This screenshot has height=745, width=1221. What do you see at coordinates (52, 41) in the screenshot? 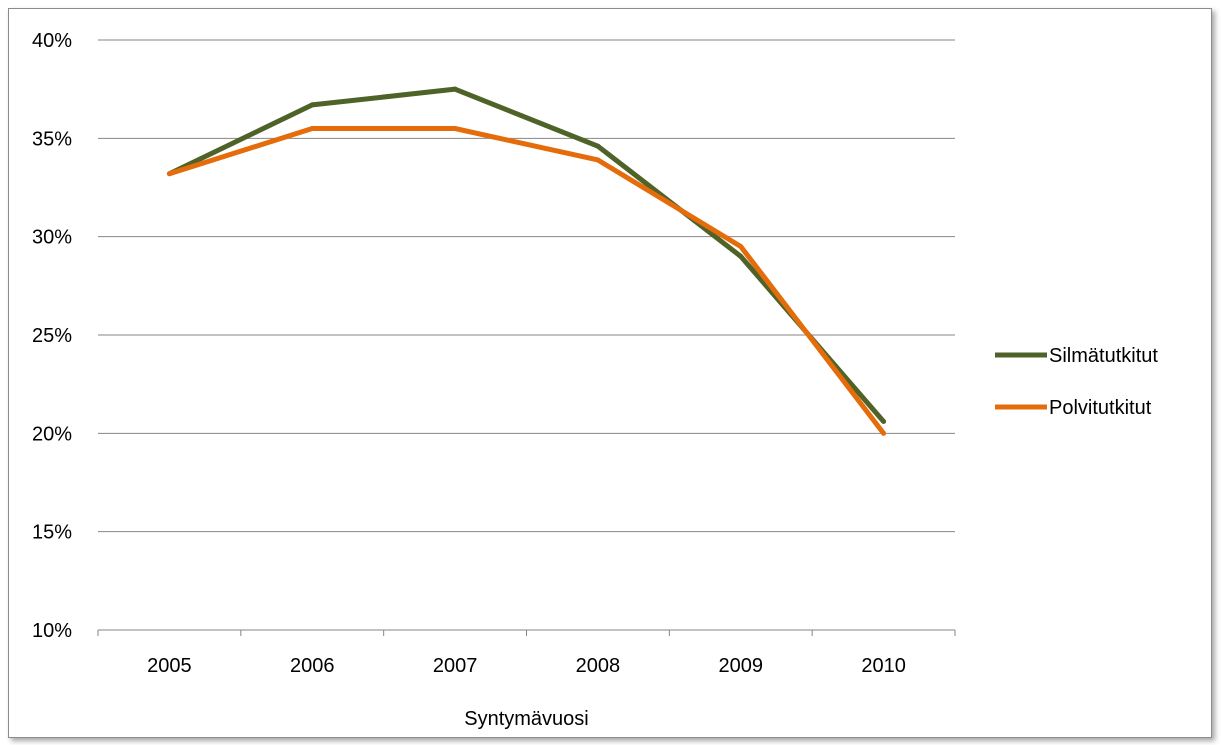
I see `y-tick-label: 40%` at bounding box center [52, 41].